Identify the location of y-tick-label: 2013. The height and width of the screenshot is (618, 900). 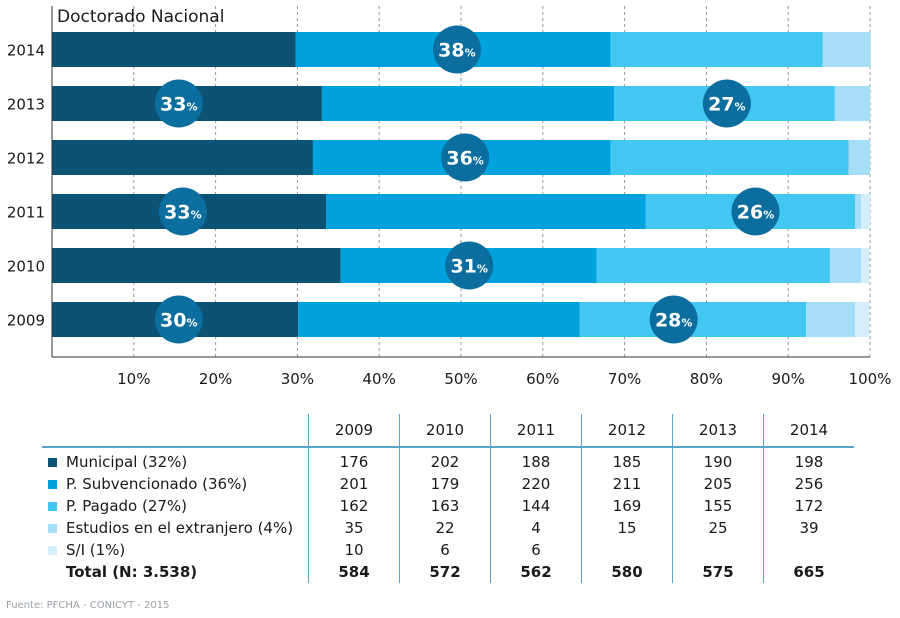
(26, 105).